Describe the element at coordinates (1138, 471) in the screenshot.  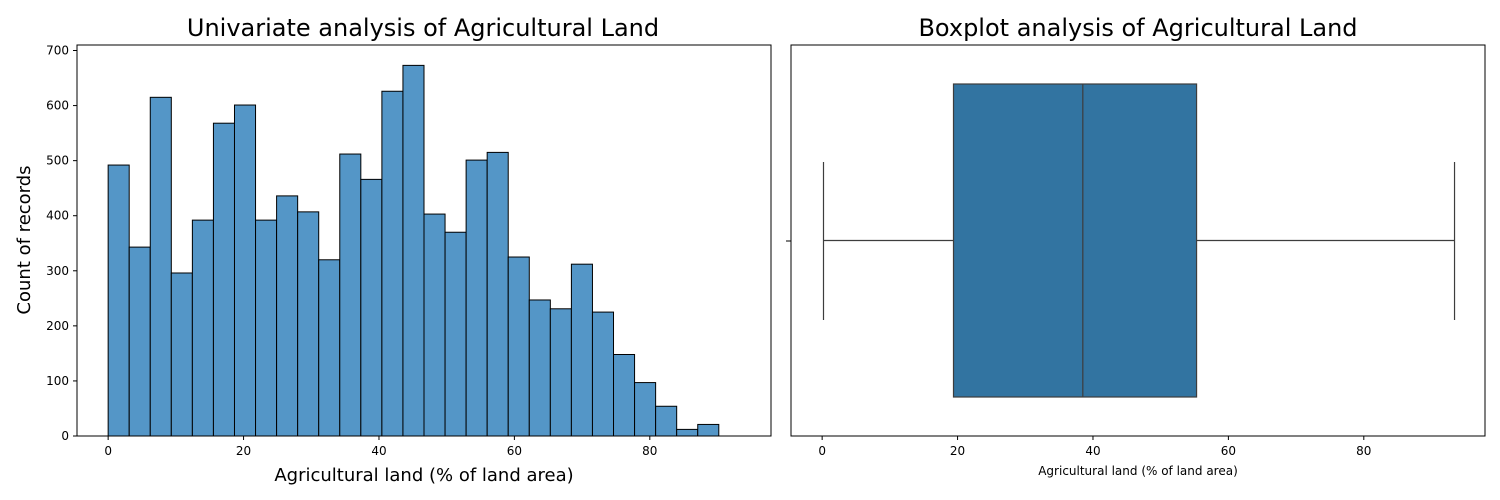
I see `boxplot-x-label: Agricultural land (% of land area)` at that location.